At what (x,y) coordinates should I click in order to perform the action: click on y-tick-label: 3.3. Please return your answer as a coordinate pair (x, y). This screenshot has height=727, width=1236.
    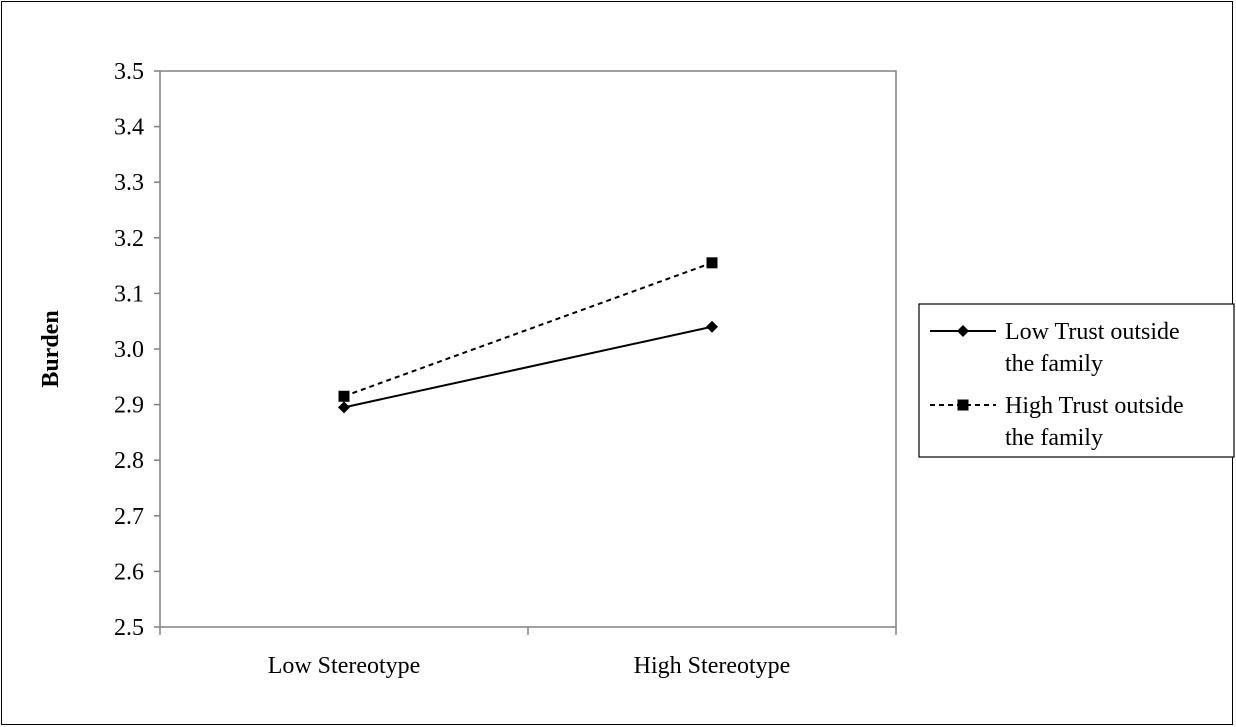
    Looking at the image, I should click on (129, 183).